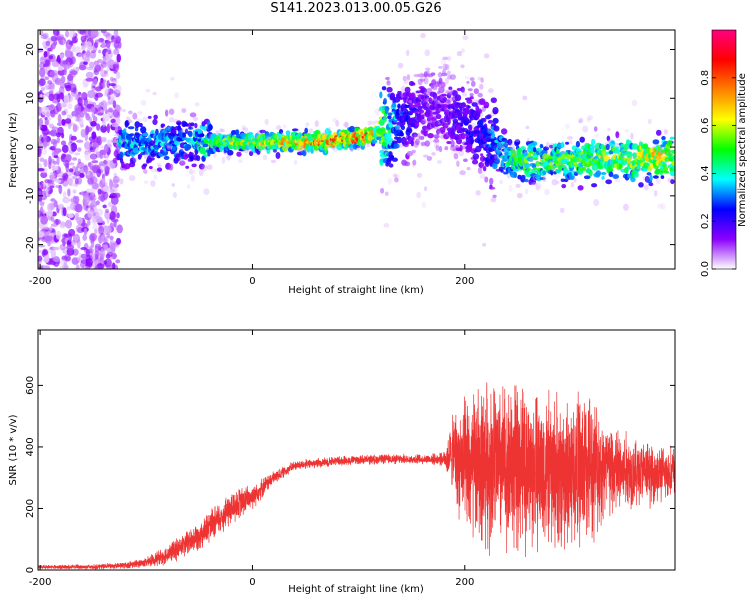  What do you see at coordinates (356, 8) in the screenshot?
I see `chart-title: S141.2023.013.00.05.G26` at bounding box center [356, 8].